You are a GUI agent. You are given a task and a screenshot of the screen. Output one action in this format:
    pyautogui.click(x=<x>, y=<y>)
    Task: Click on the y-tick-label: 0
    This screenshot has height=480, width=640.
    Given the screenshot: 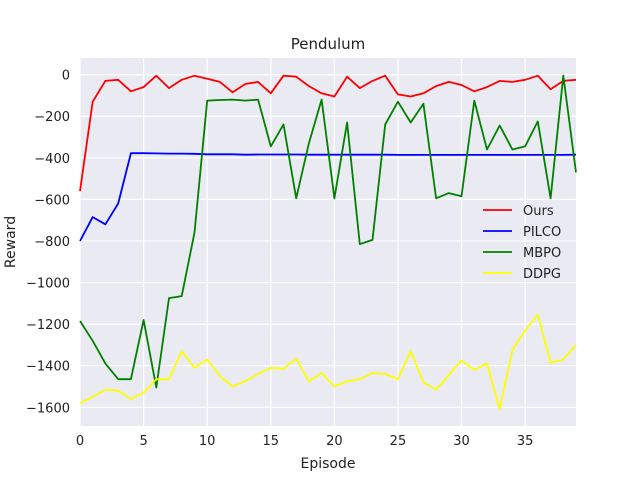 What is the action you would take?
    pyautogui.click(x=66, y=76)
    